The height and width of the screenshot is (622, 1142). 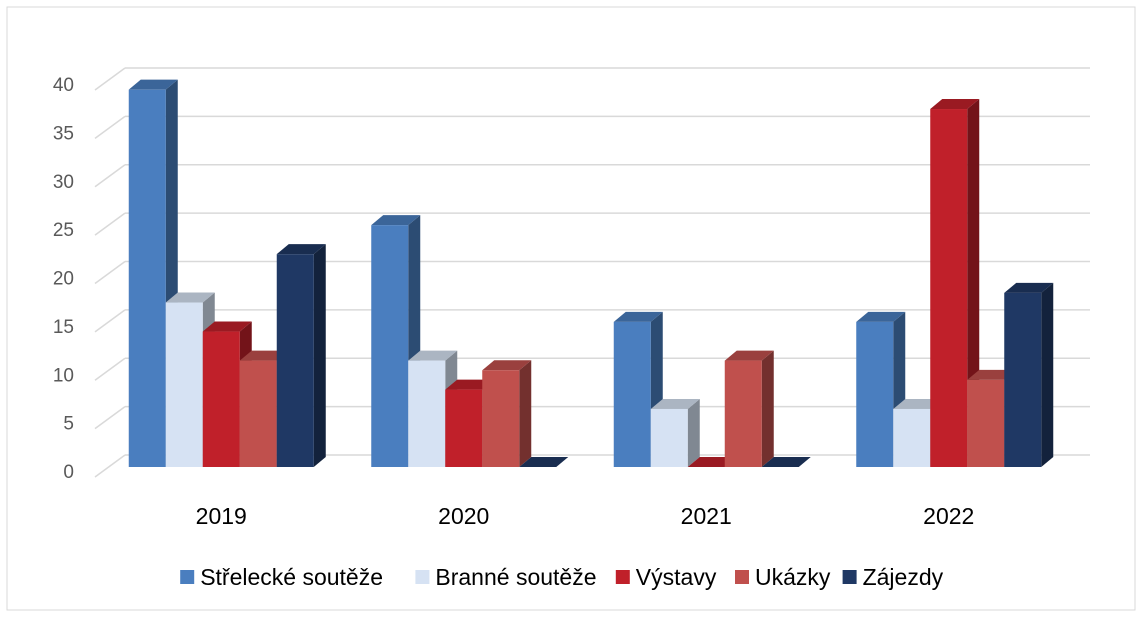 What do you see at coordinates (63, 375) in the screenshot?
I see `y-tick-label: 10` at bounding box center [63, 375].